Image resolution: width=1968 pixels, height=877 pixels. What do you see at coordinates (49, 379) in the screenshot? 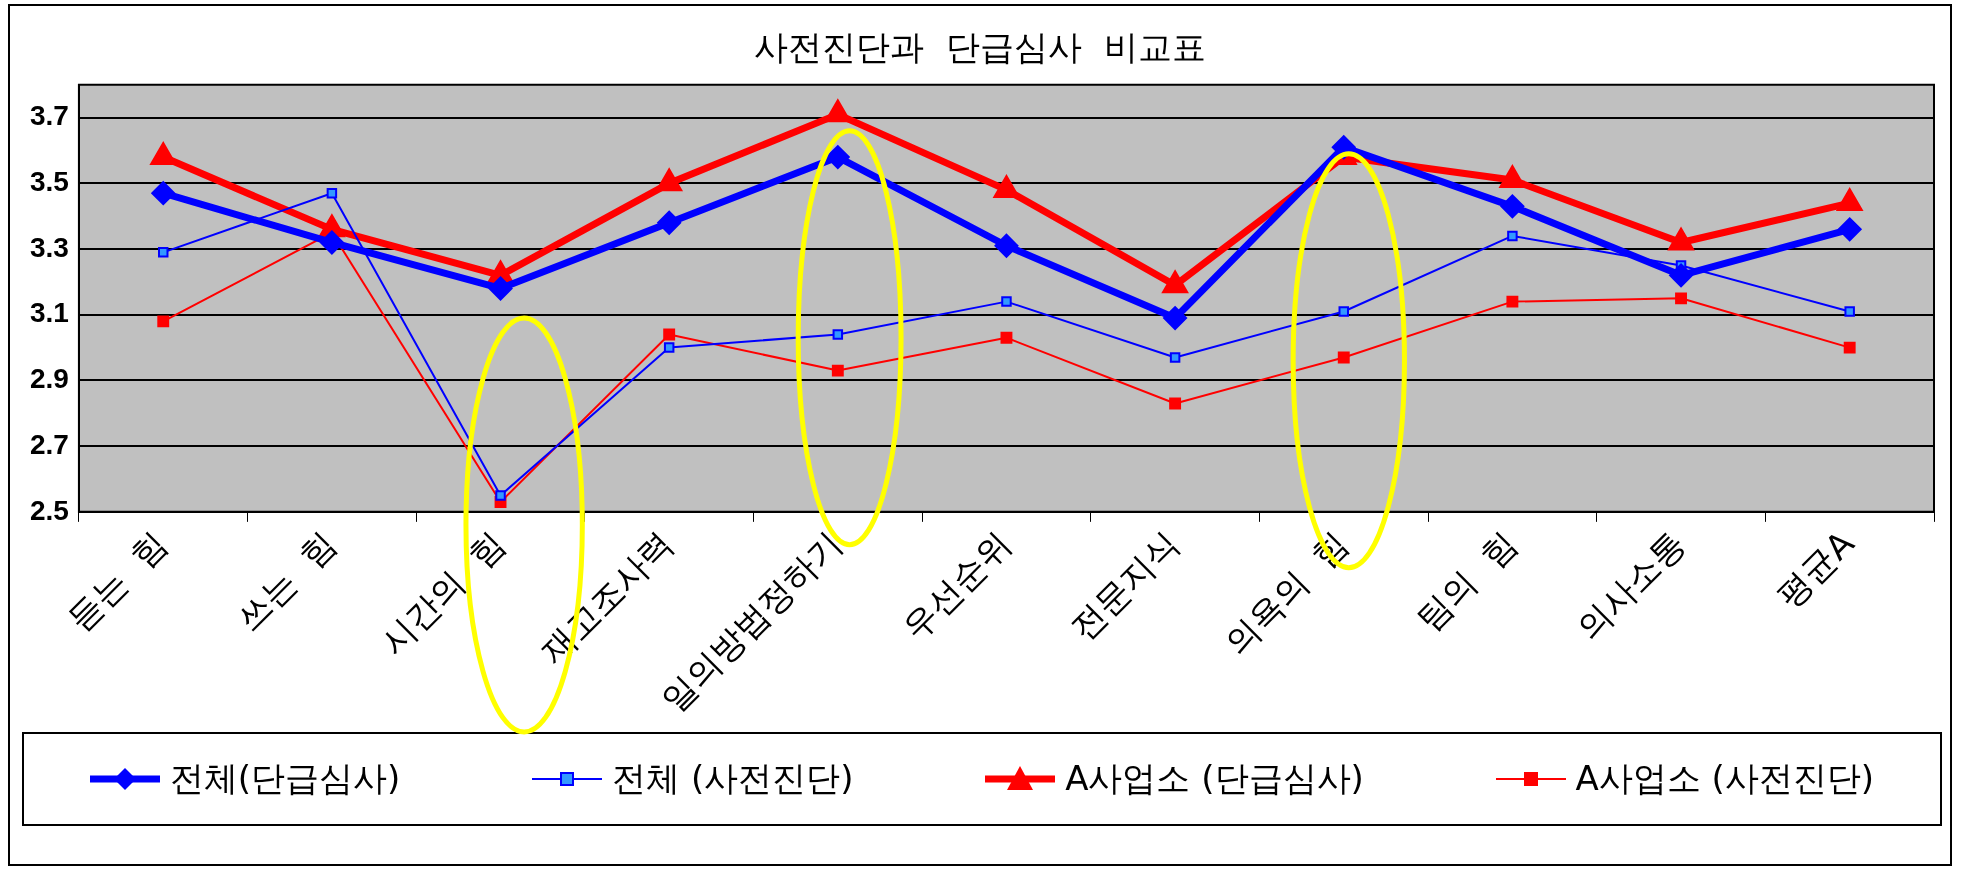
I see `y-tick-label: 2.9` at bounding box center [49, 379].